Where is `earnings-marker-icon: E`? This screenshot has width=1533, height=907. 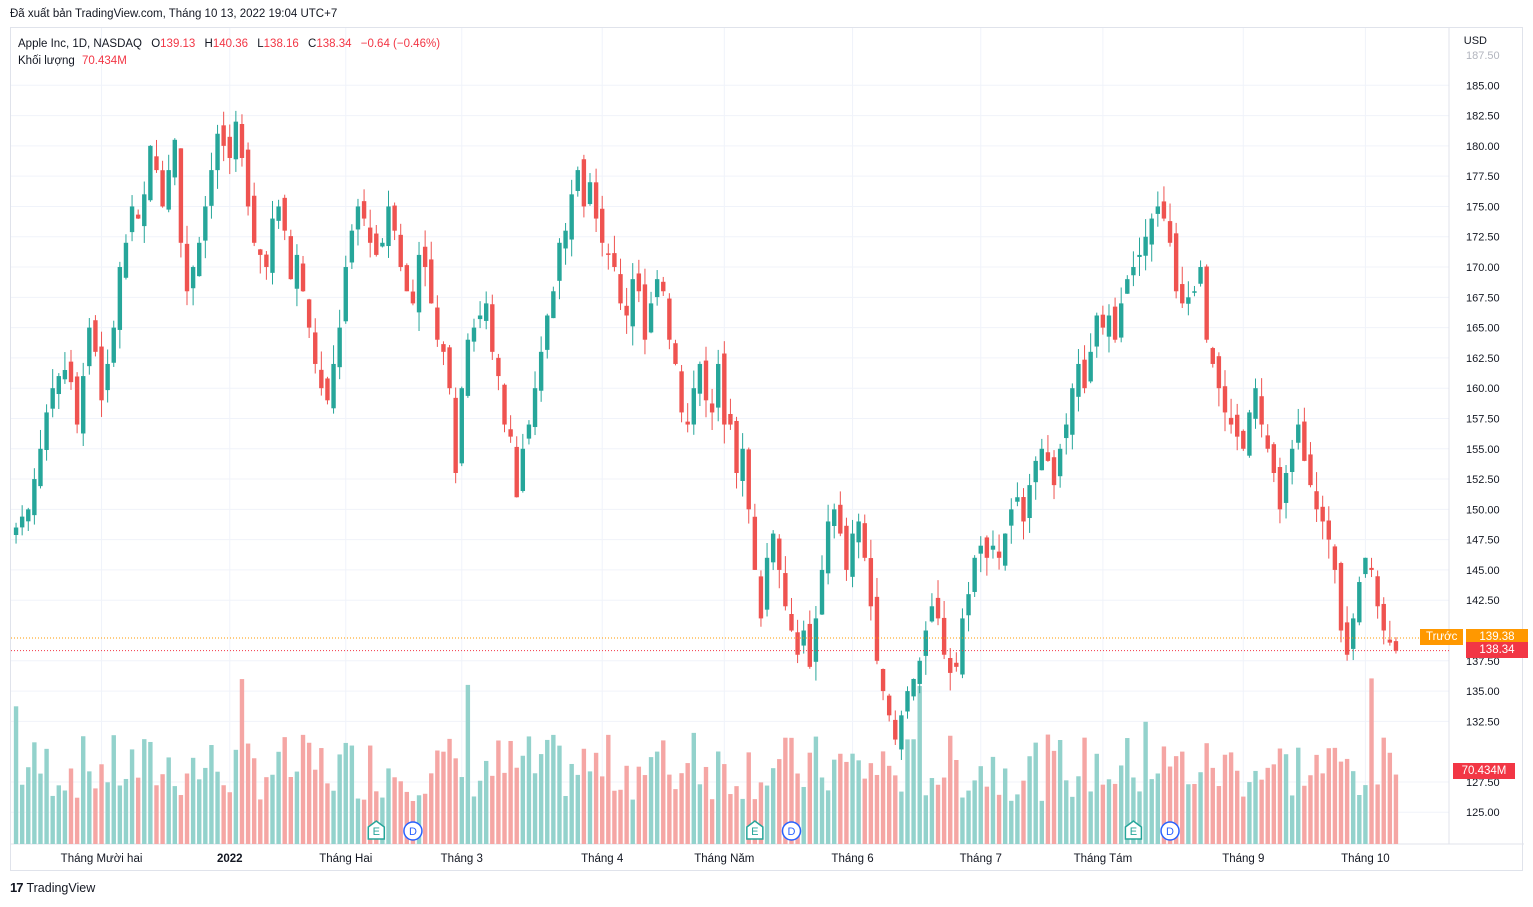
earnings-marker-icon: E is located at coordinates (376, 830).